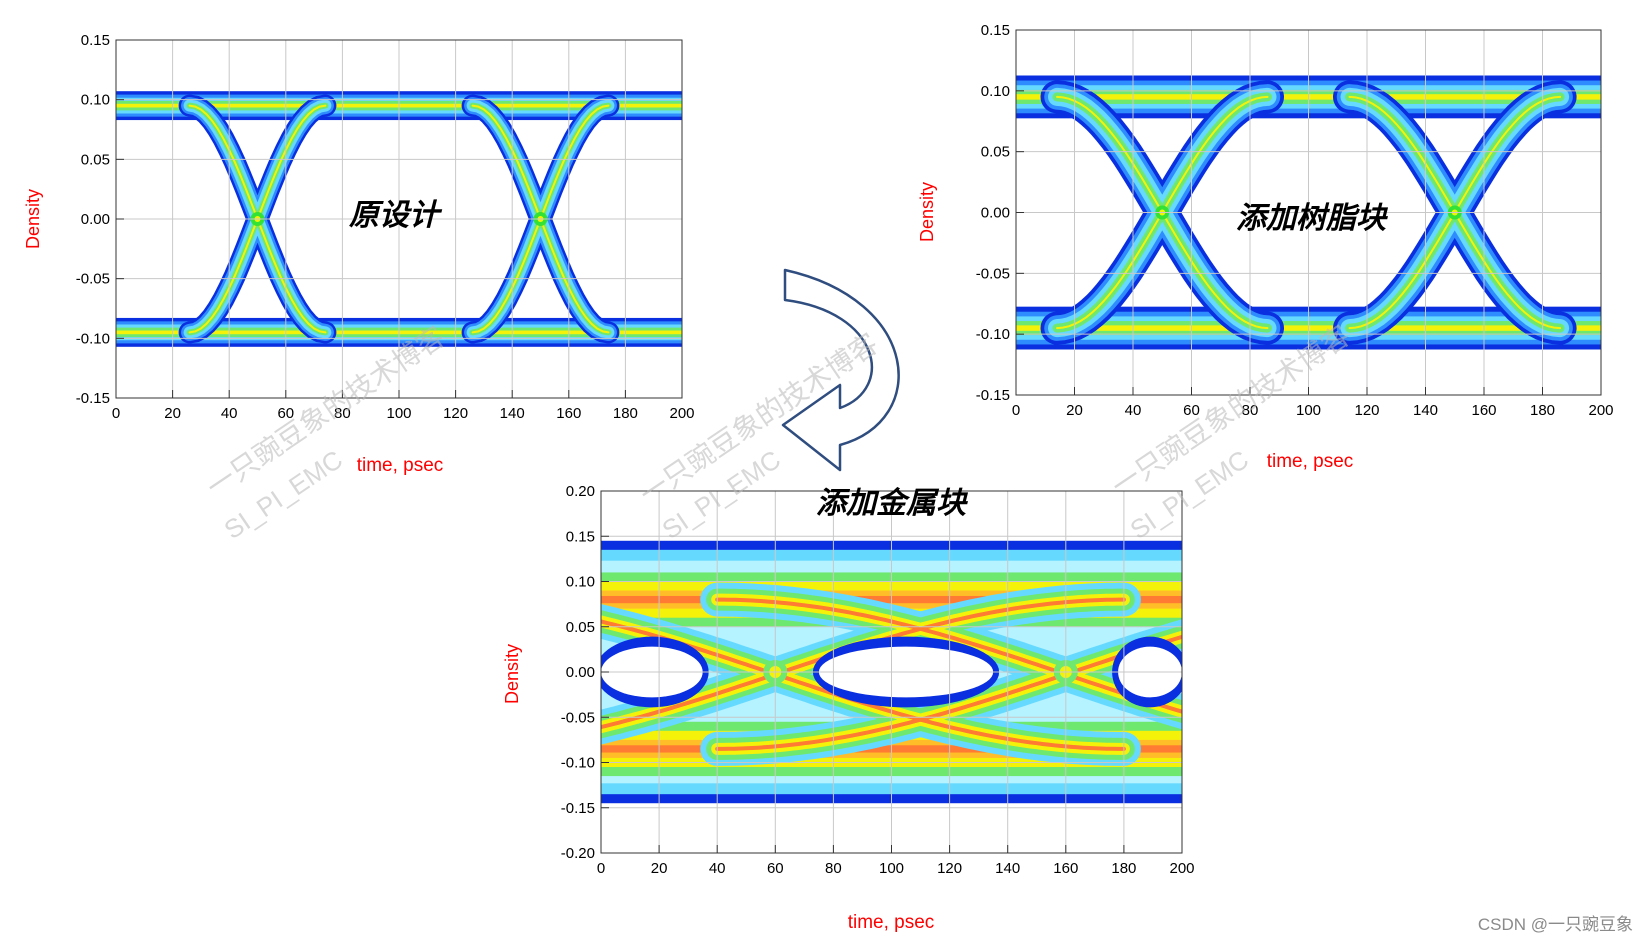 Image resolution: width=1647 pixels, height=945 pixels. I want to click on chart-annotation: 添加金属块, so click(892, 503).